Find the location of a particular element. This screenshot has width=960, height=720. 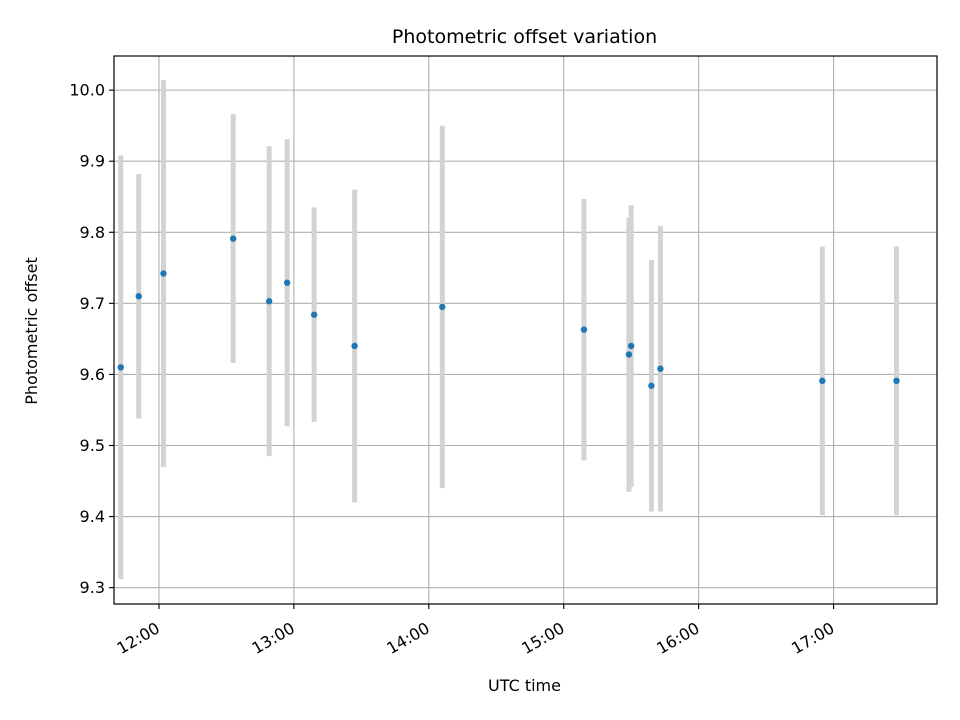

y-tick-label: 9.9 is located at coordinates (92, 161).